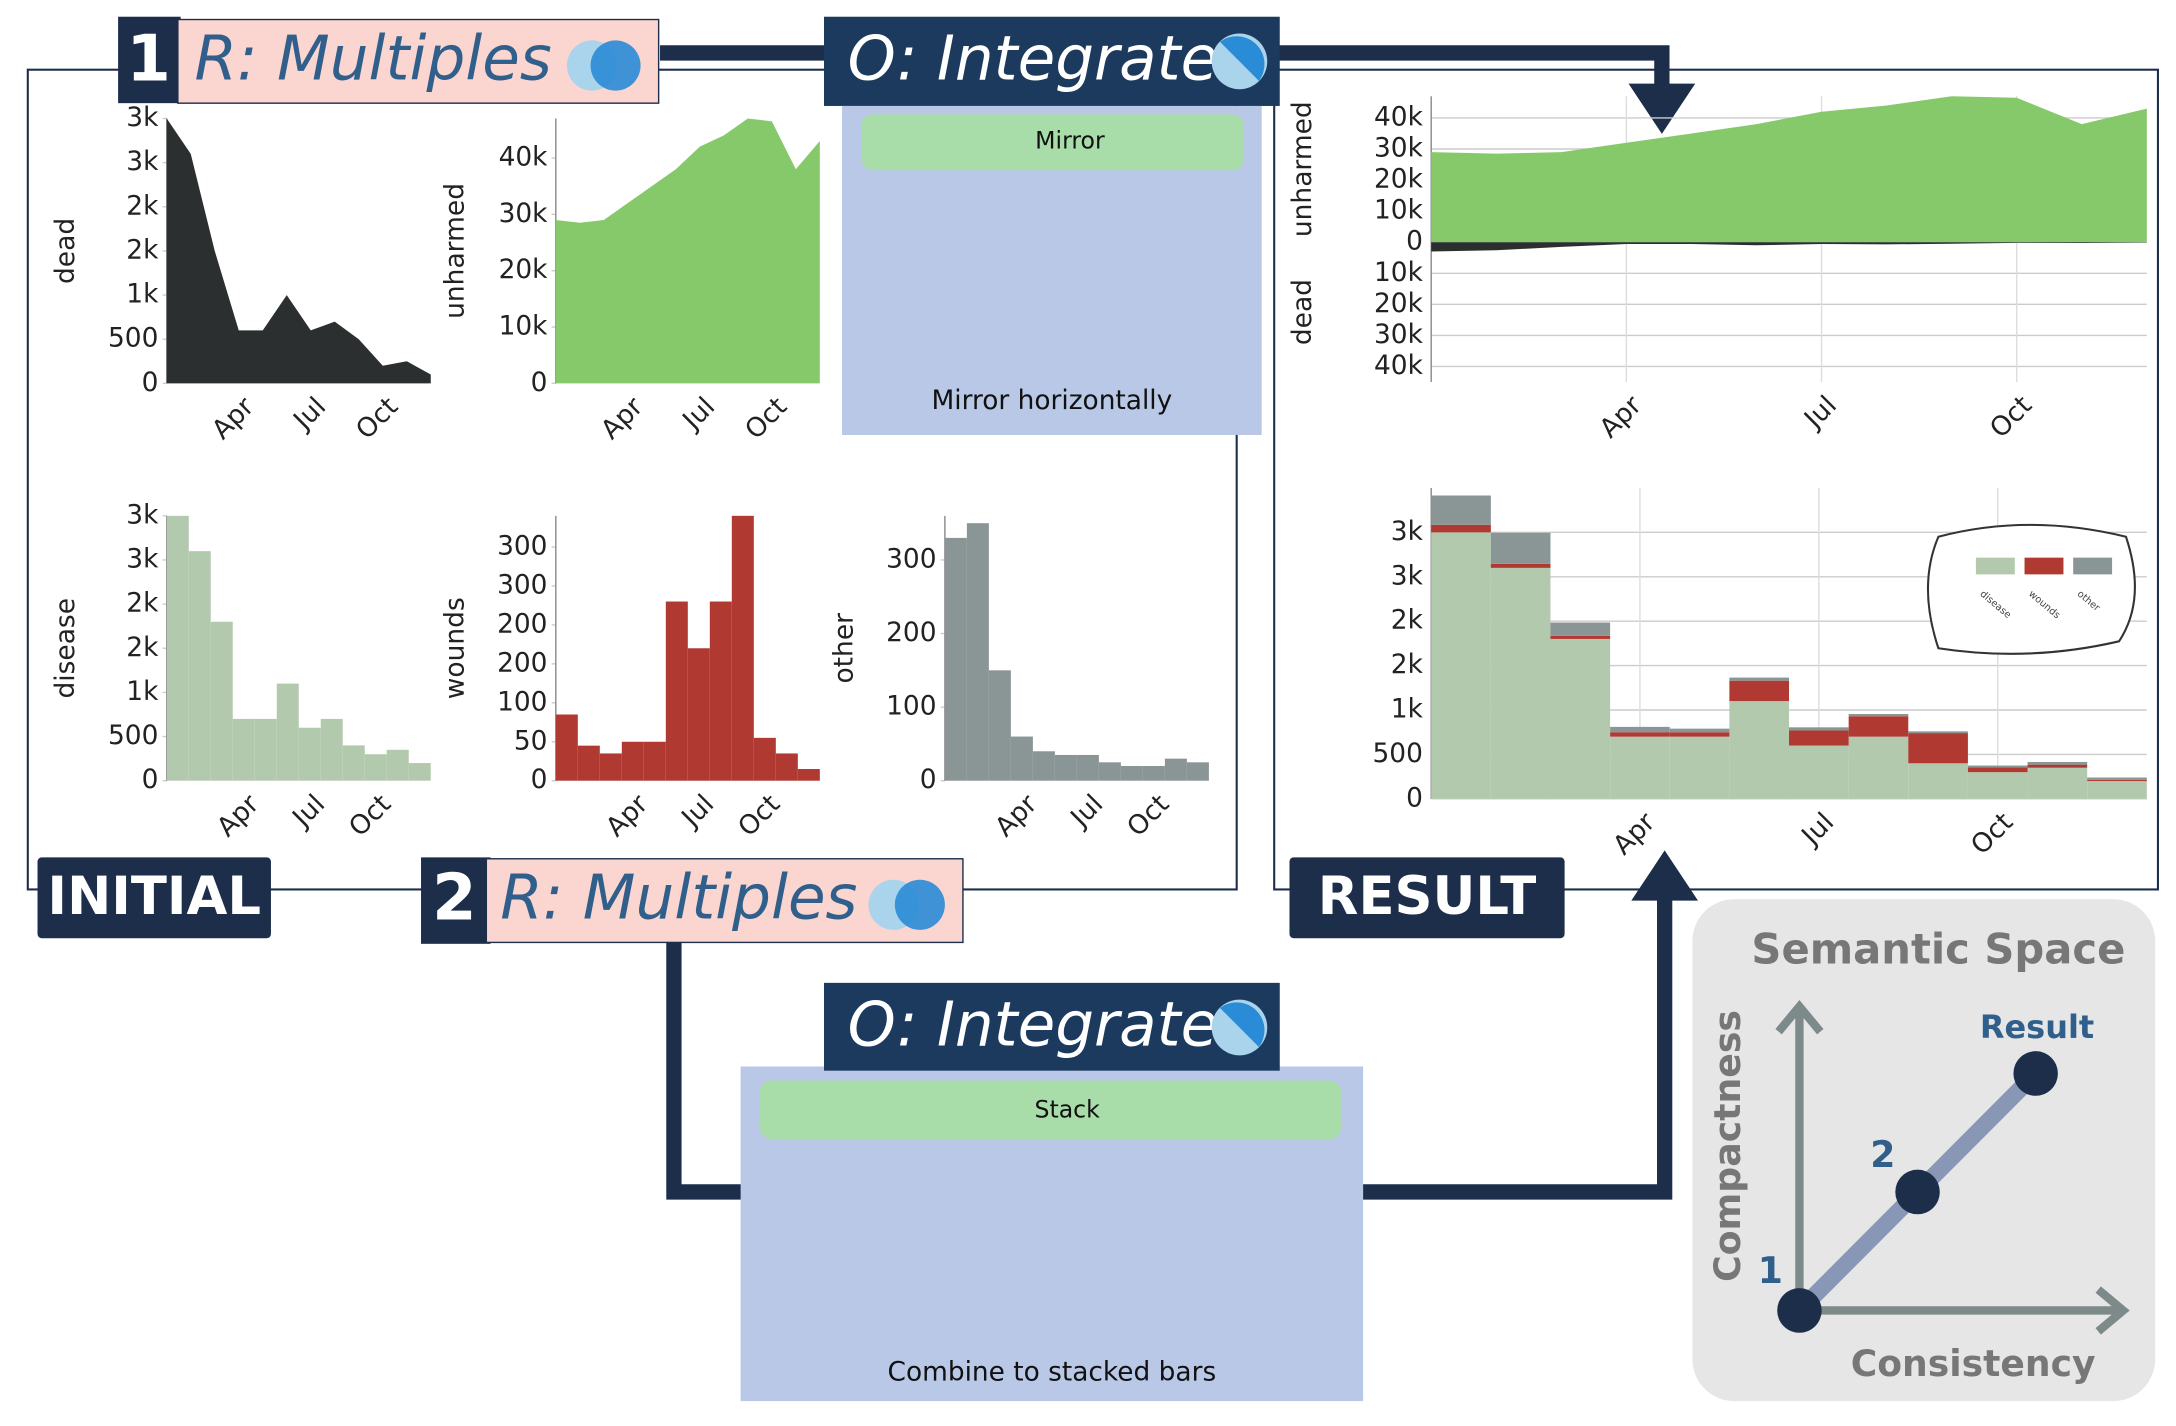 The width and height of the screenshot is (2176, 1426). What do you see at coordinates (1399, 303) in the screenshot?
I see `y-tick-label: 20k` at bounding box center [1399, 303].